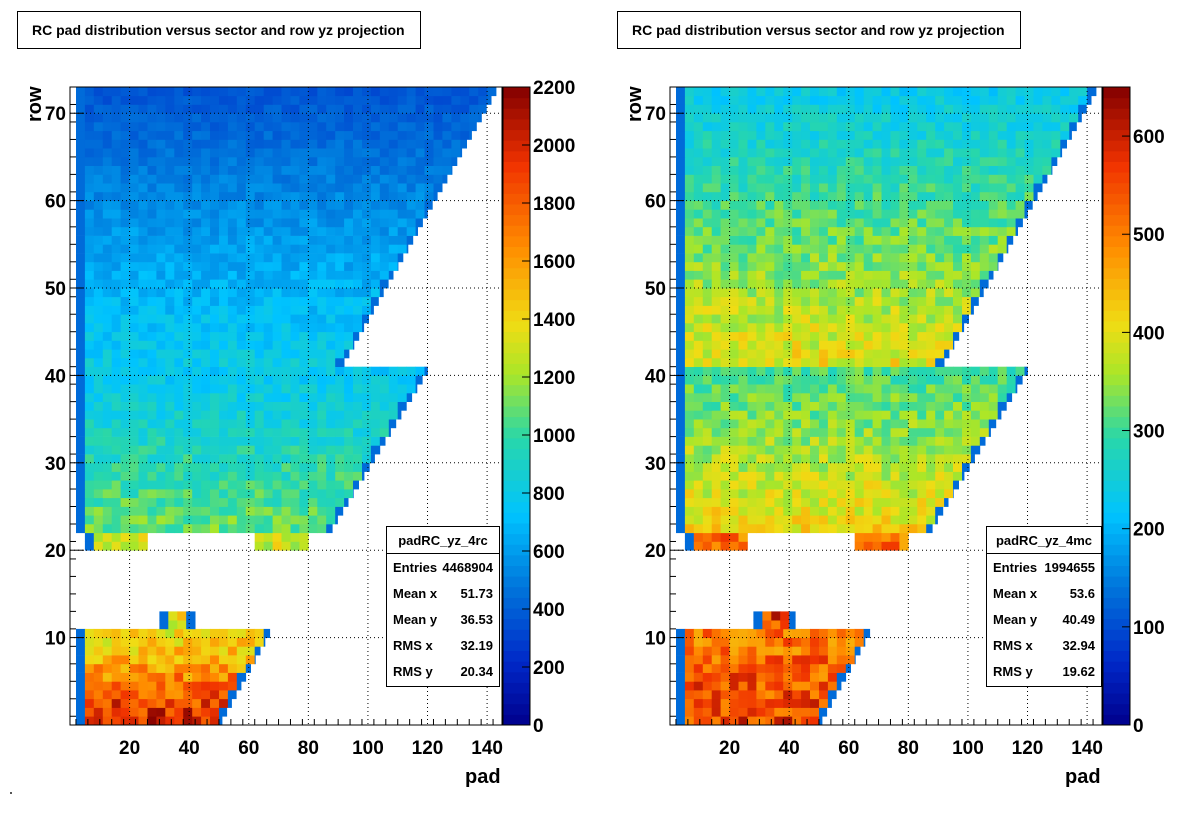  What do you see at coordinates (55, 639) in the screenshot?
I see `y-tick-label: 10` at bounding box center [55, 639].